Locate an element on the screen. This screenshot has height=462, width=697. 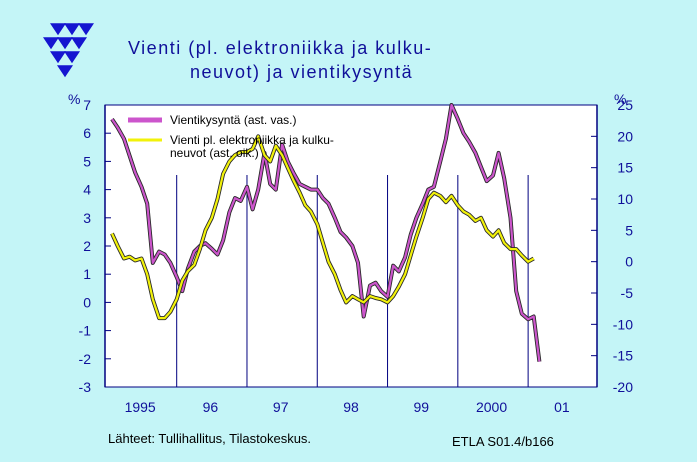
left-tick-label: -1 is located at coordinates (85, 331).